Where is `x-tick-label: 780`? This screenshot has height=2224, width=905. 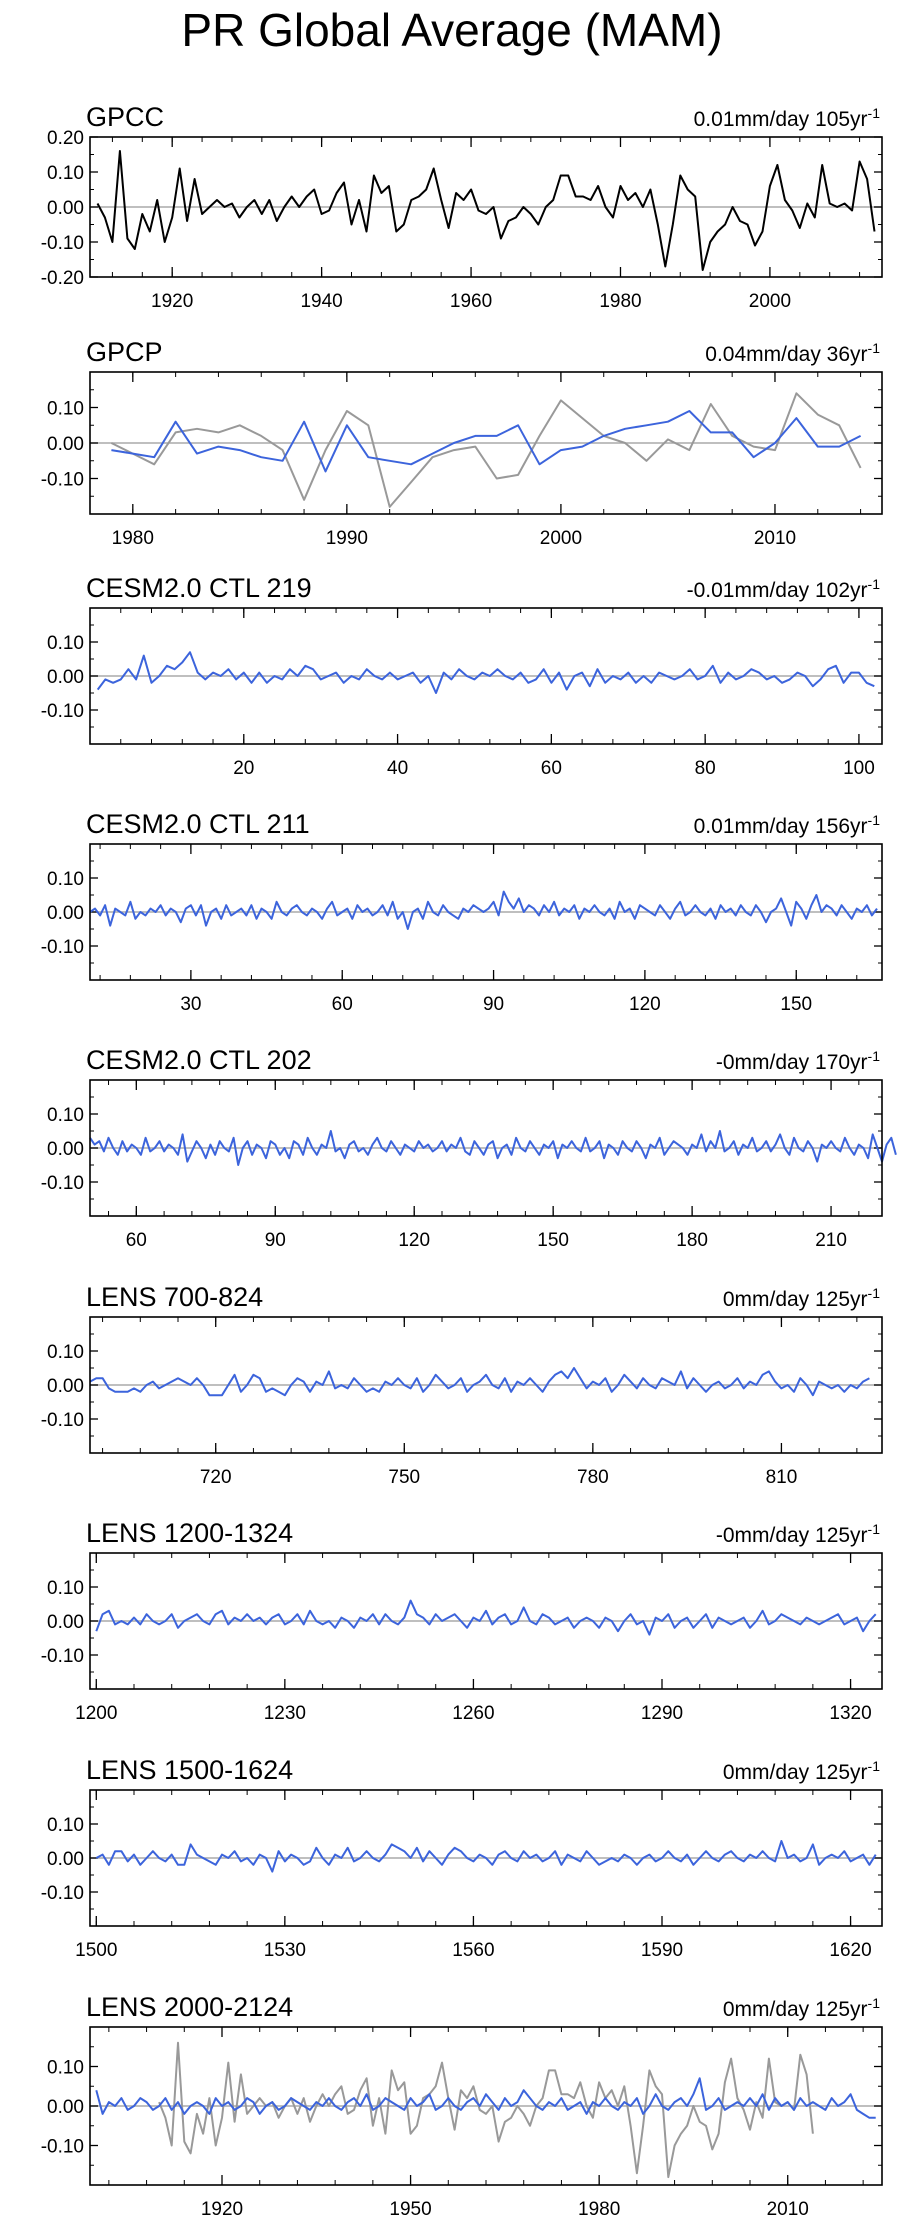 x-tick-label: 780 is located at coordinates (593, 1477).